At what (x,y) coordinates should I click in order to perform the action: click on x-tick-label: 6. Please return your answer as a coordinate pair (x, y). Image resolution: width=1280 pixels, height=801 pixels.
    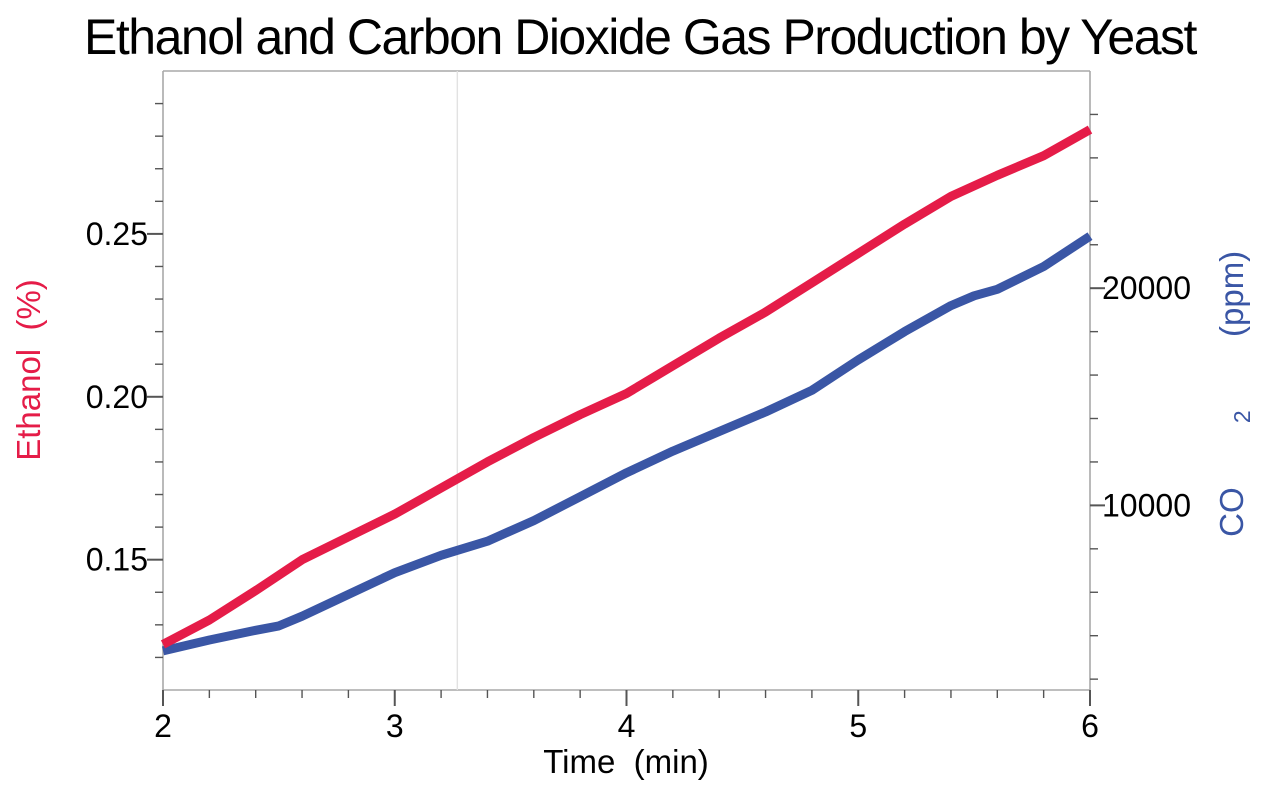
    Looking at the image, I should click on (1090, 726).